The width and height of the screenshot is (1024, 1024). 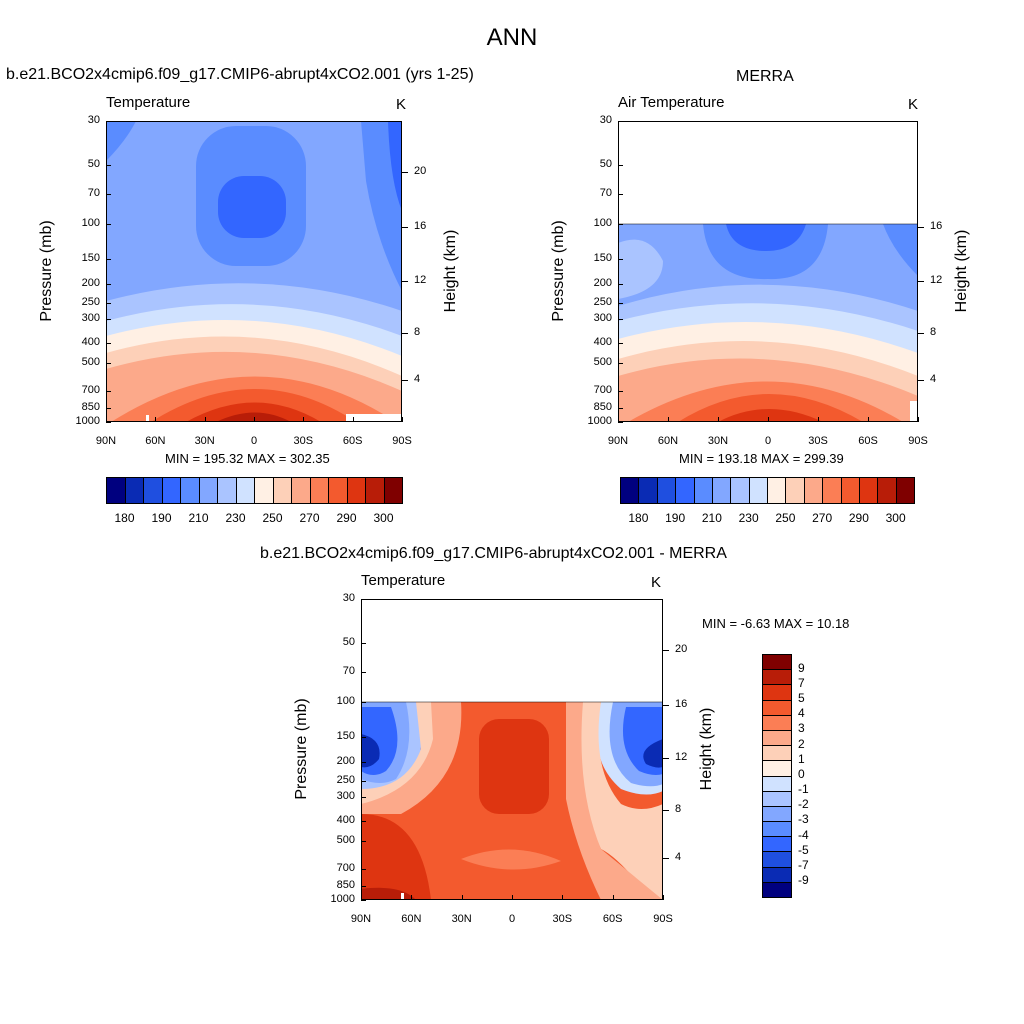 What do you see at coordinates (681, 704) in the screenshot?
I see `panel-3-y2tick-16: 16` at bounding box center [681, 704].